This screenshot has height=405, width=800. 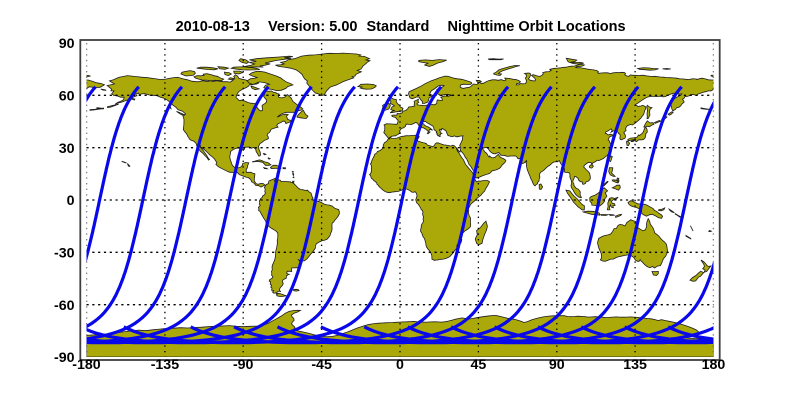 What do you see at coordinates (321, 365) in the screenshot?
I see `svg-text: -45` at bounding box center [321, 365].